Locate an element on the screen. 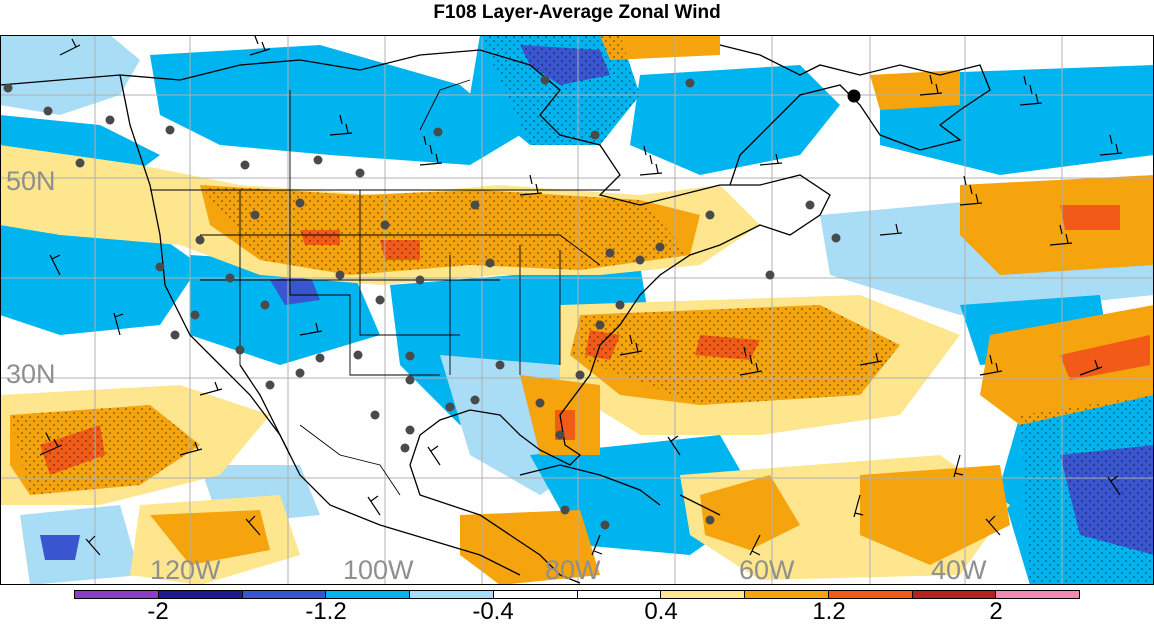 The image size is (1154, 626). colorbar is located at coordinates (577, 594).